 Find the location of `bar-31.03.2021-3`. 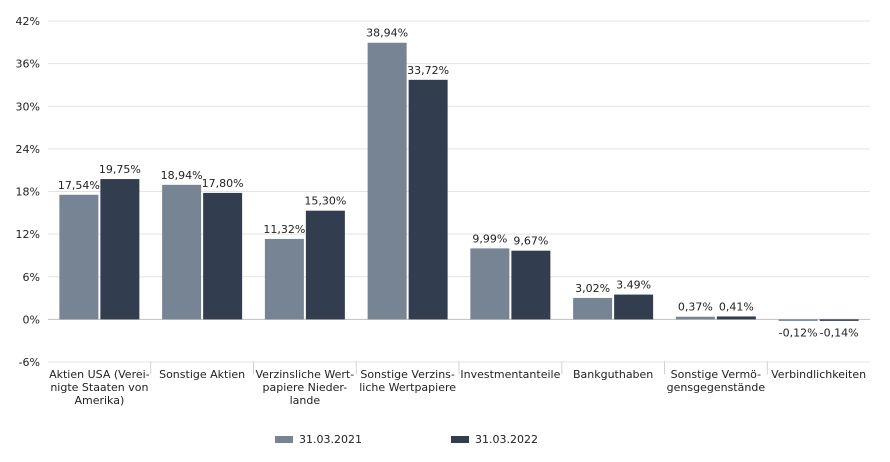

bar-31.03.2021-3 is located at coordinates (387, 181).